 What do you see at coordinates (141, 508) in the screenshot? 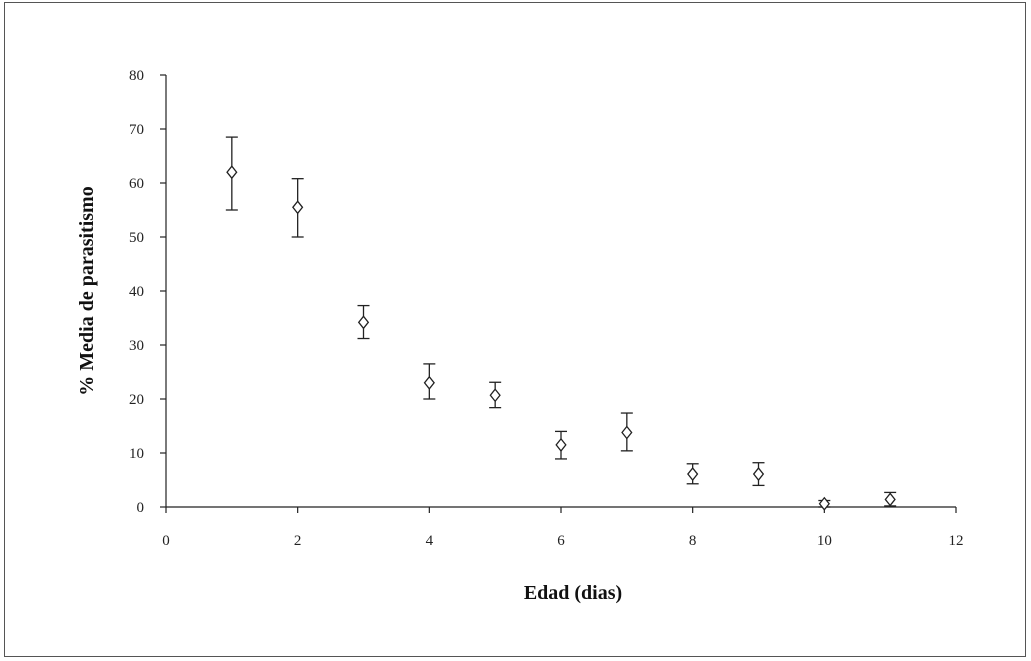
I see `y-tick-label: 0` at bounding box center [141, 508].